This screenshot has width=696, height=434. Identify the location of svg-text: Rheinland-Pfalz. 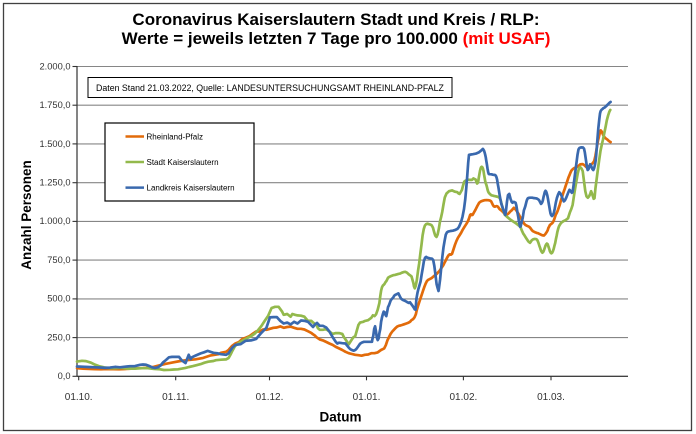
(175, 137).